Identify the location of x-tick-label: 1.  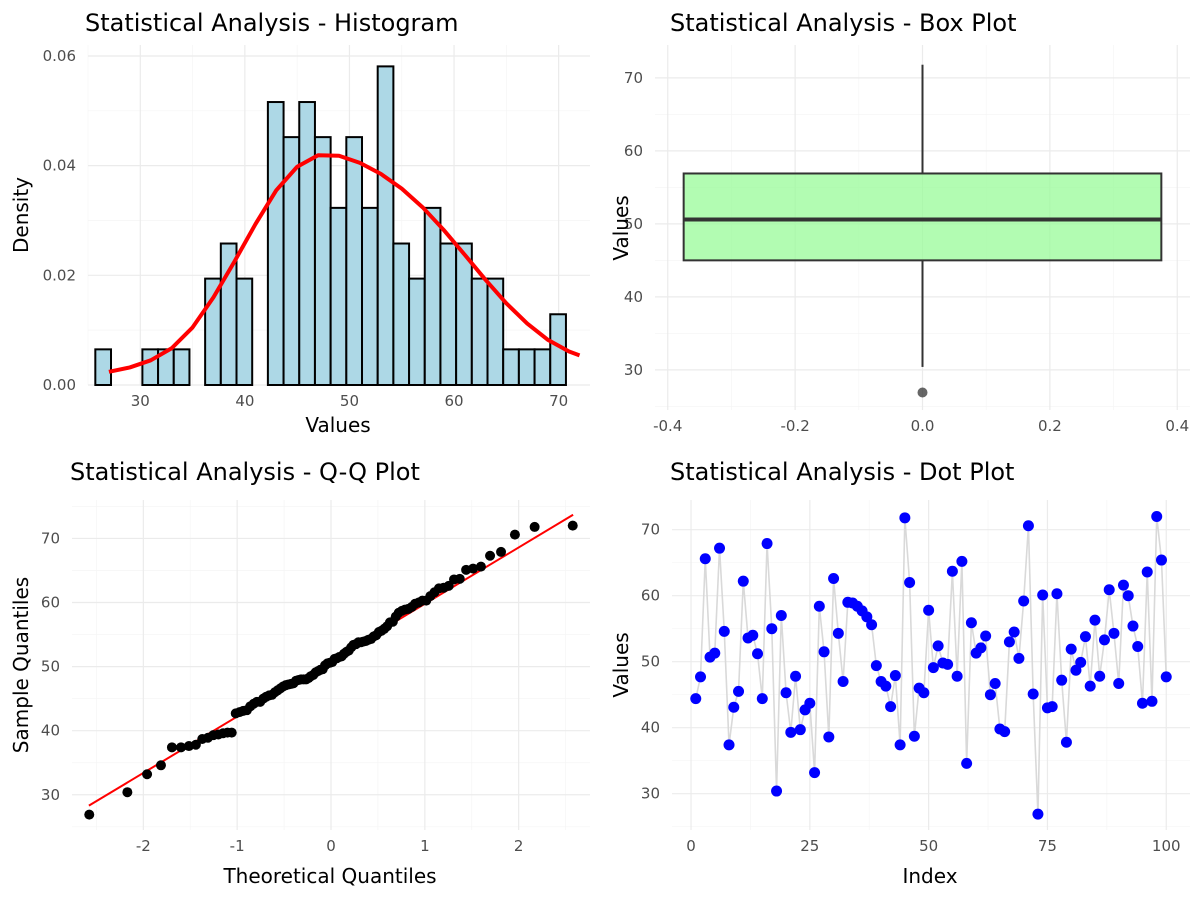
(425, 846).